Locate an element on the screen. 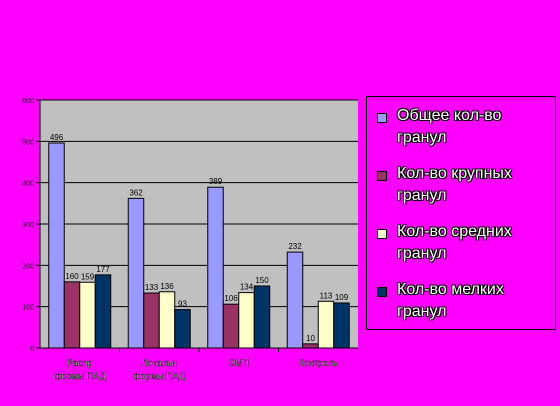 The height and width of the screenshot is (406, 560). data-label: 389 is located at coordinates (216, 181).